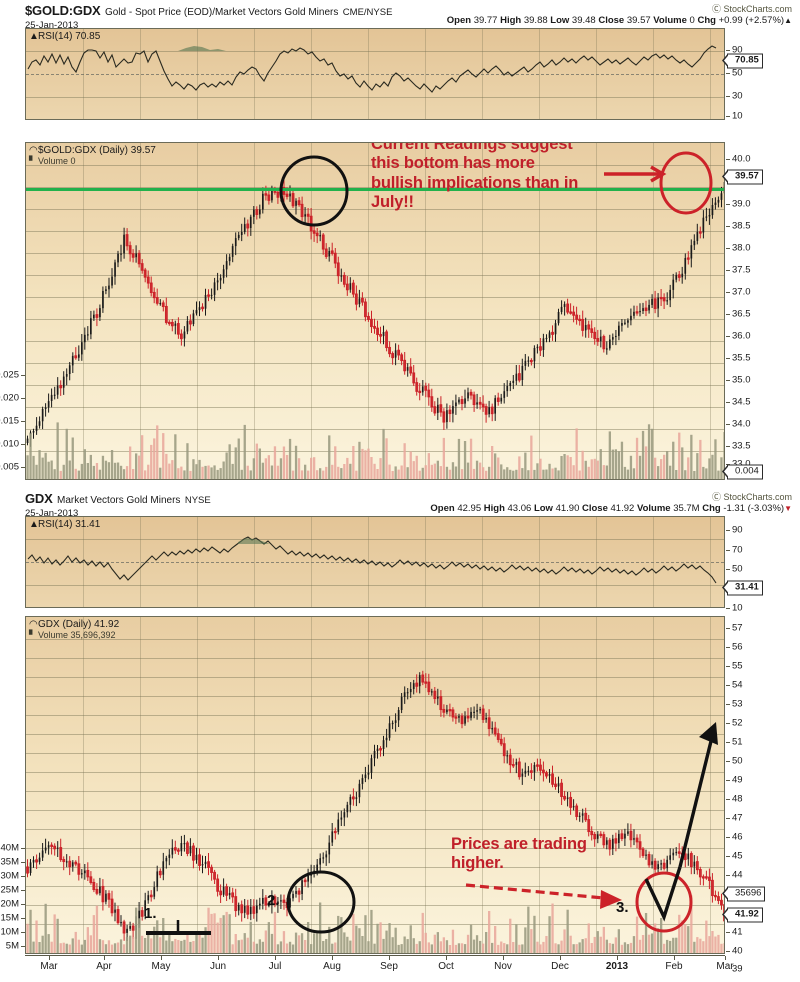  What do you see at coordinates (9, 932) in the screenshot?
I see `gvol-tick-6: 10M` at bounding box center [9, 932].